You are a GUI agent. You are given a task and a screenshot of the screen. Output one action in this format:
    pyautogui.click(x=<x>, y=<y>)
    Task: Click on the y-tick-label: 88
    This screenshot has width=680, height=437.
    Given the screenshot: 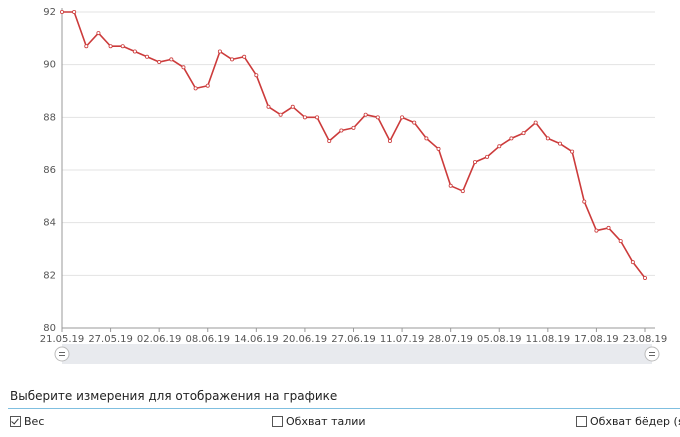 What is the action you would take?
    pyautogui.click(x=49, y=117)
    